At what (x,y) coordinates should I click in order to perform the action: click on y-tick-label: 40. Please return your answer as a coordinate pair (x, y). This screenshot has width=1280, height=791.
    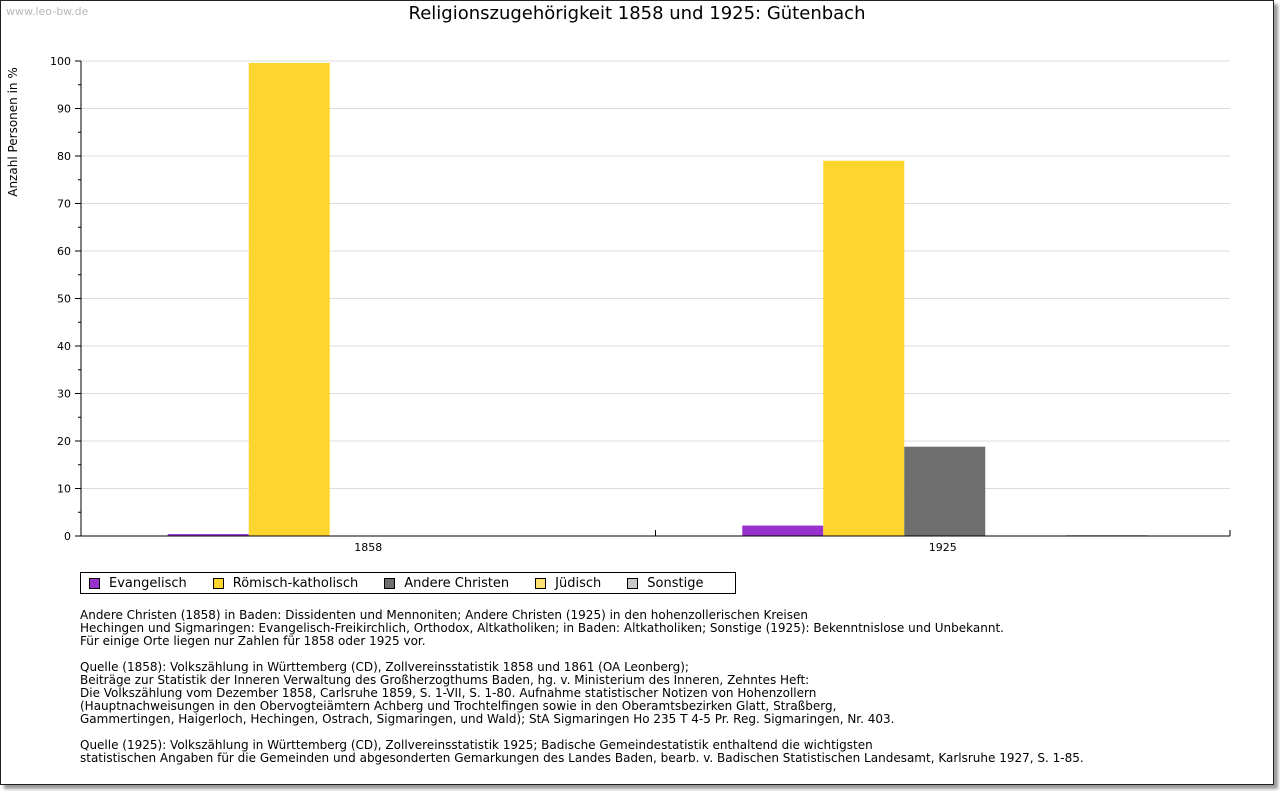
    Looking at the image, I should click on (64, 346).